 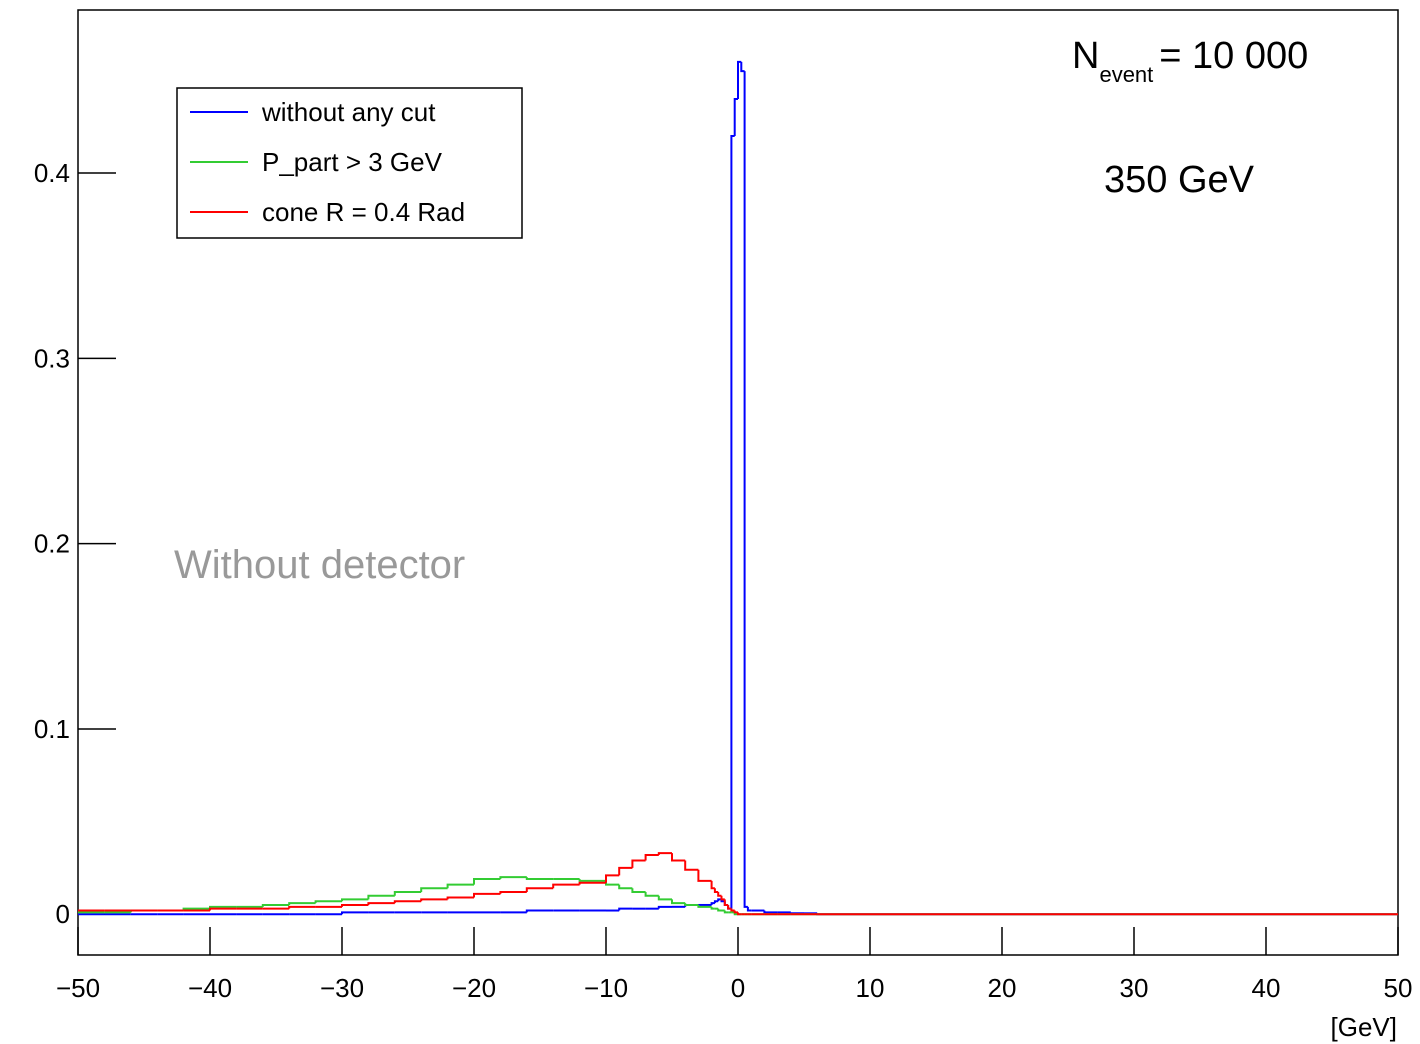 What do you see at coordinates (63, 914) in the screenshot?
I see `y-tick-label: 0` at bounding box center [63, 914].